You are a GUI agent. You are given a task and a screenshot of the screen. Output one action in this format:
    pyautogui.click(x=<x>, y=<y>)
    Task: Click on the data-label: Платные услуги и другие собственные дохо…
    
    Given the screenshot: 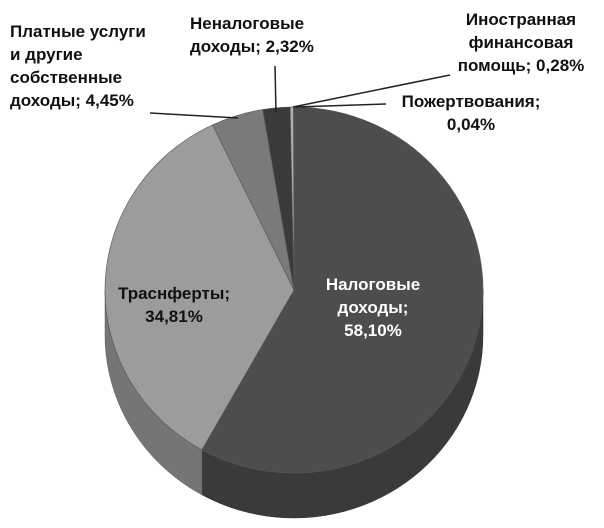 What is the action you would take?
    pyautogui.click(x=78, y=66)
    